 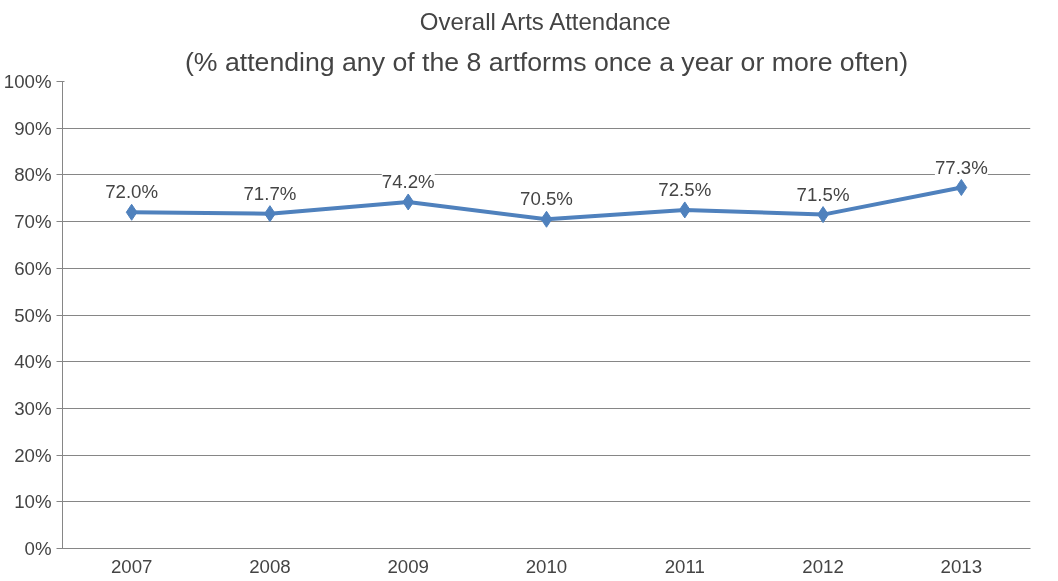 I want to click on y-tick-label: 70%, so click(x=33, y=222).